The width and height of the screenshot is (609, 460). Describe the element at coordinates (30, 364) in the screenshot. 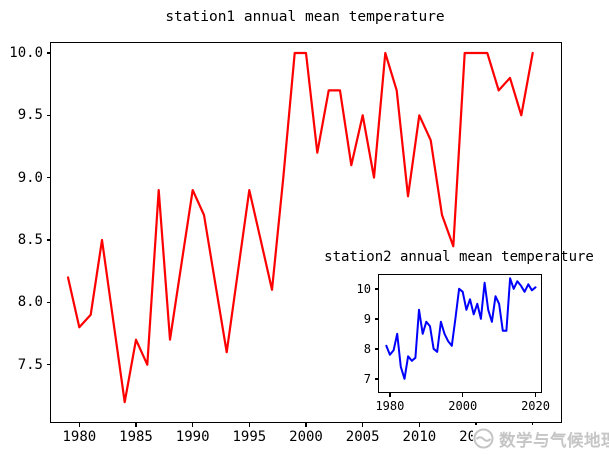

I see `main-y-tick-label: 7.5` at that location.